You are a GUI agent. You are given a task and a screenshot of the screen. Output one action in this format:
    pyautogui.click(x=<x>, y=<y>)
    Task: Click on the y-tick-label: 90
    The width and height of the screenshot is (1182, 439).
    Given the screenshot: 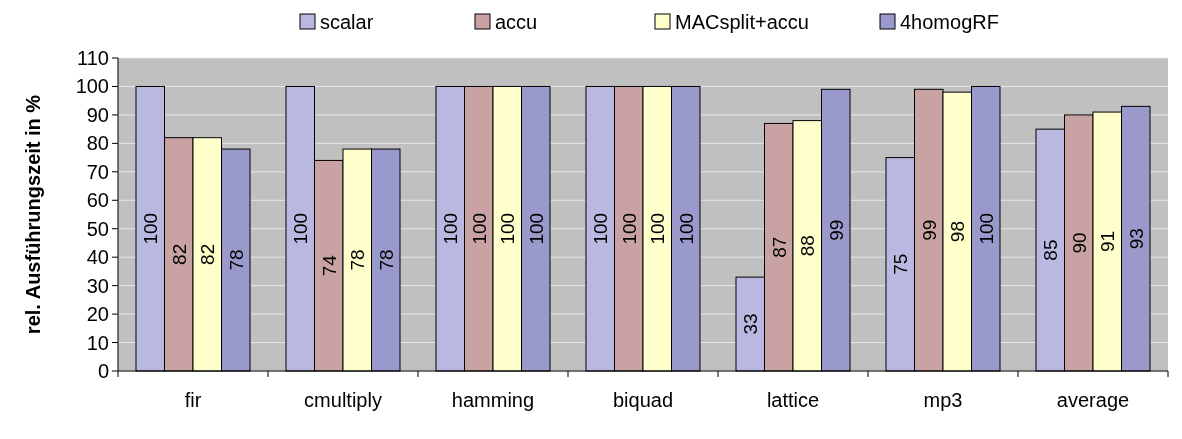 What is the action you would take?
    pyautogui.click(x=97, y=114)
    